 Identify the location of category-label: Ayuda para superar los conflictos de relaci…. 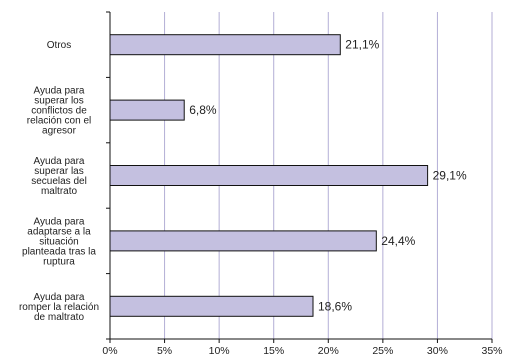
(59, 111).